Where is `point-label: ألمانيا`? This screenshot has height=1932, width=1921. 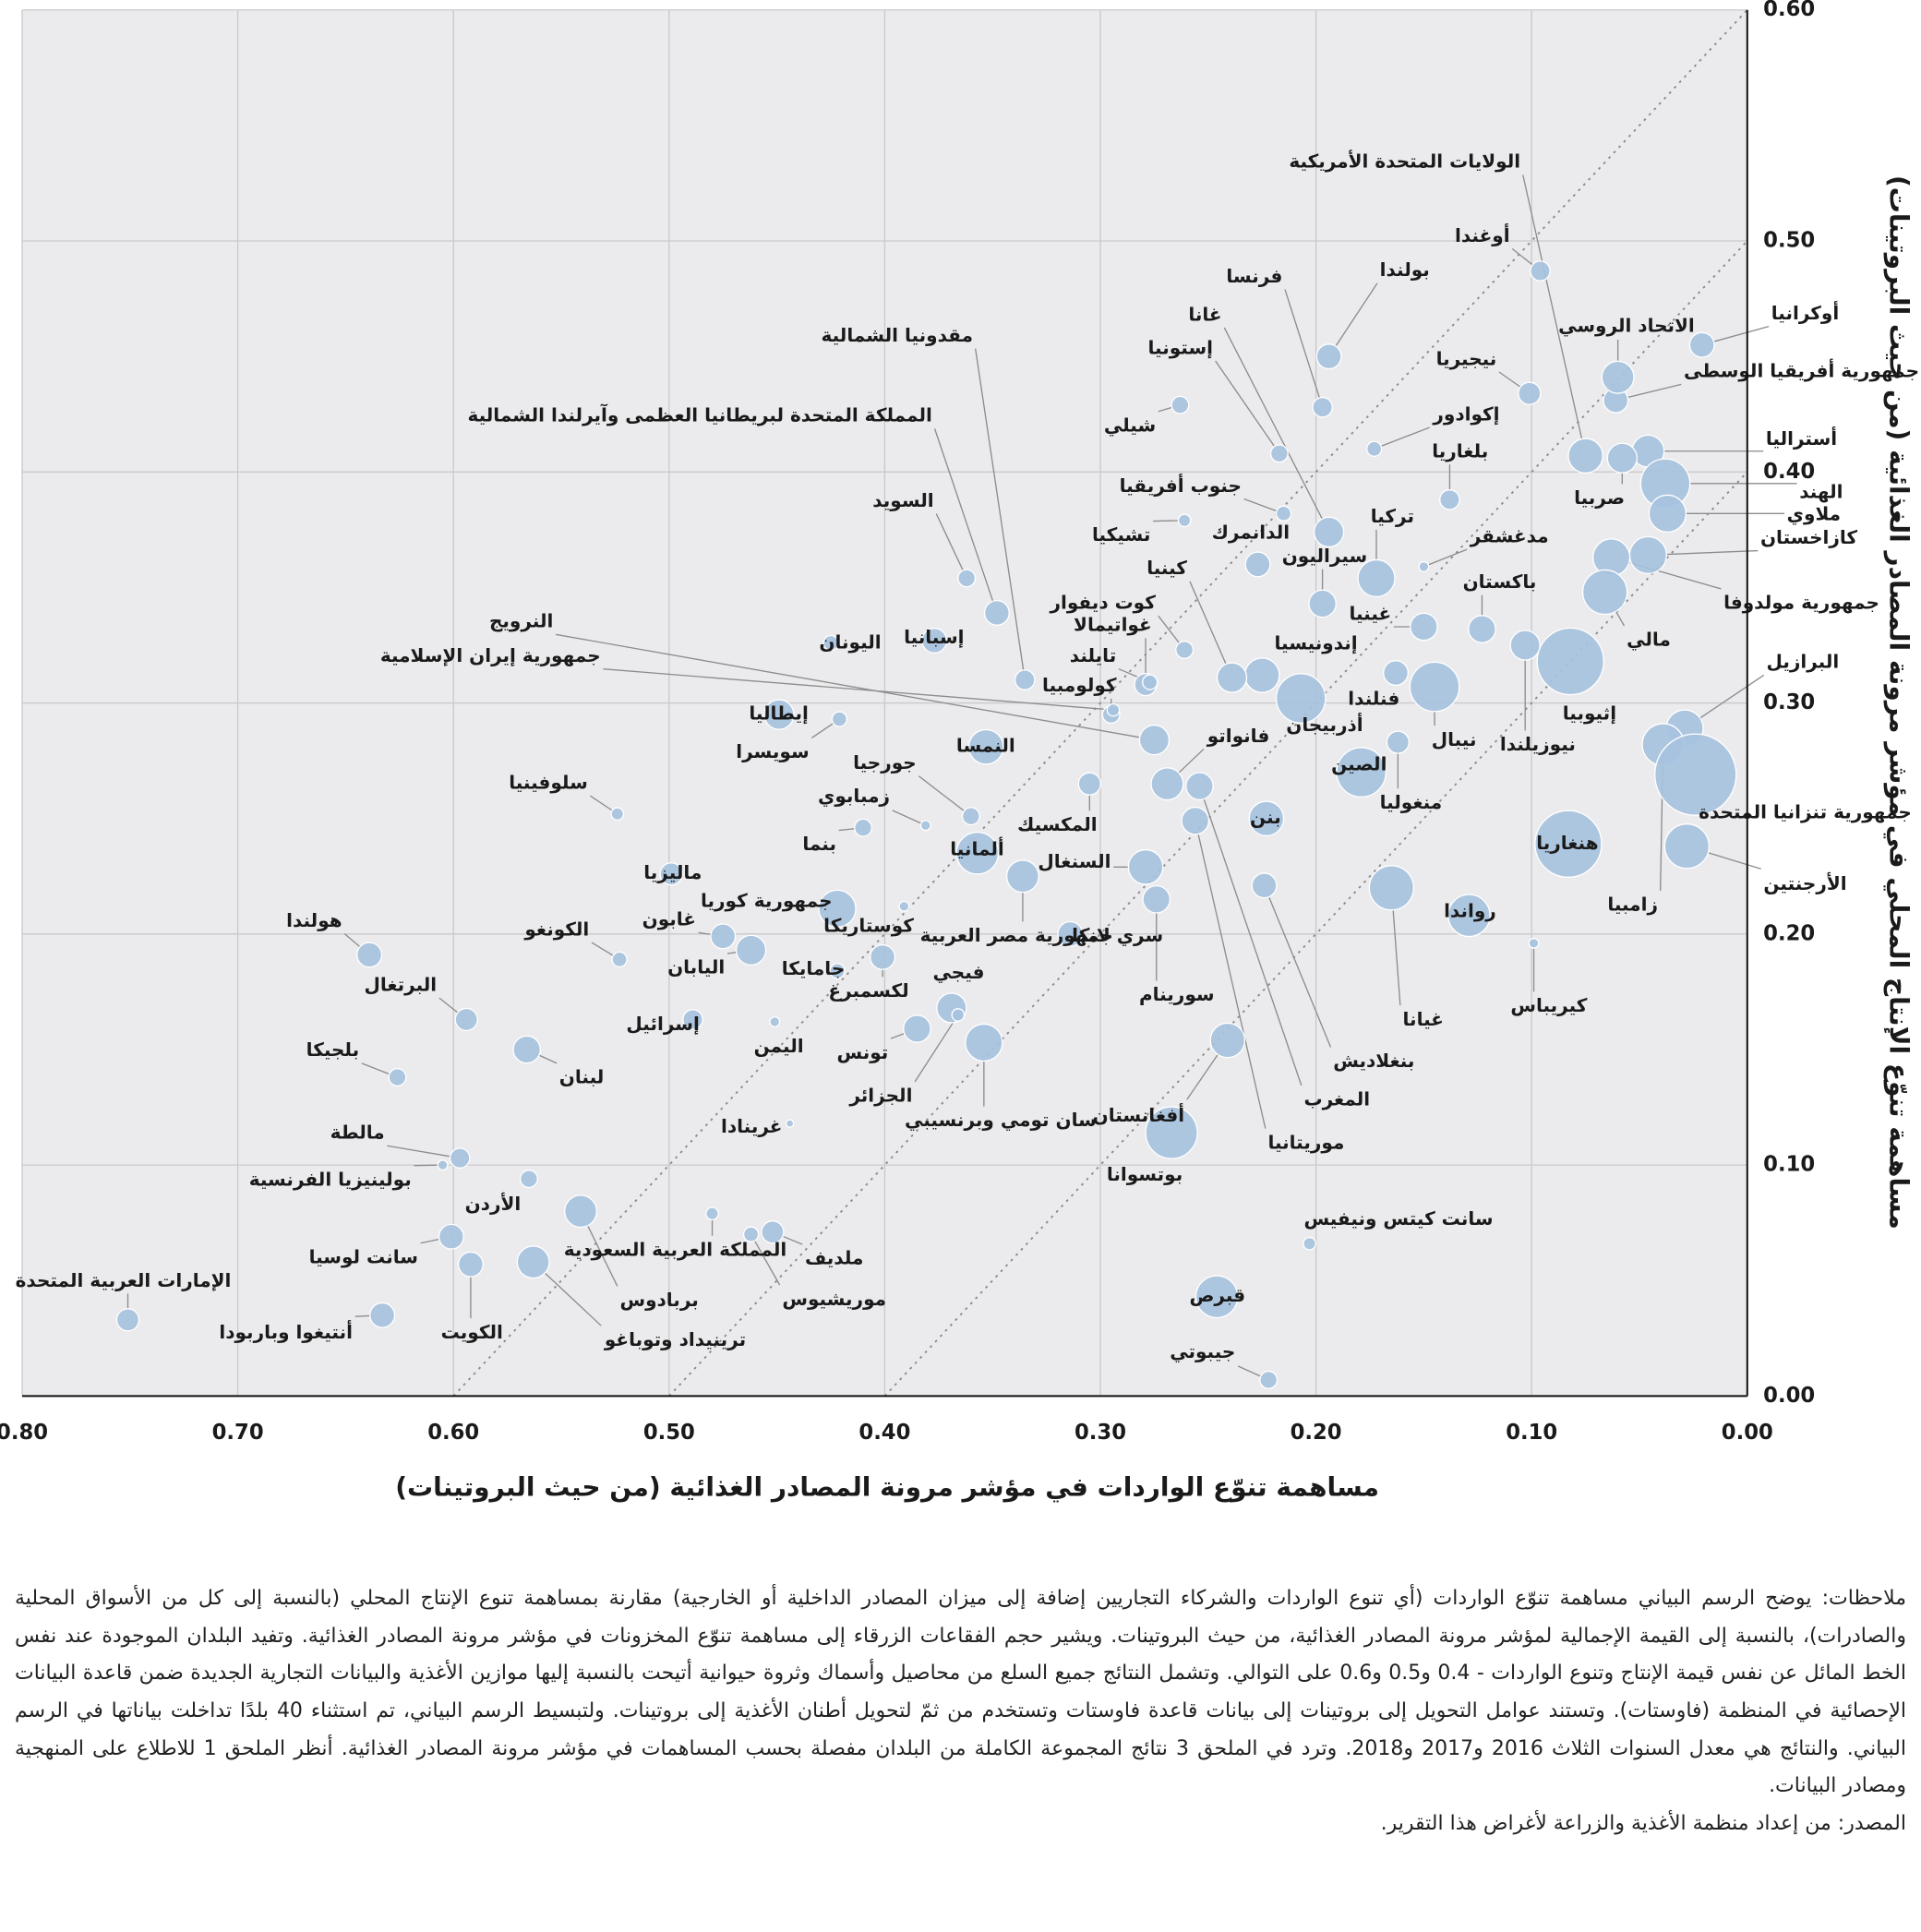
point-label: ألمانيا is located at coordinates (977, 848).